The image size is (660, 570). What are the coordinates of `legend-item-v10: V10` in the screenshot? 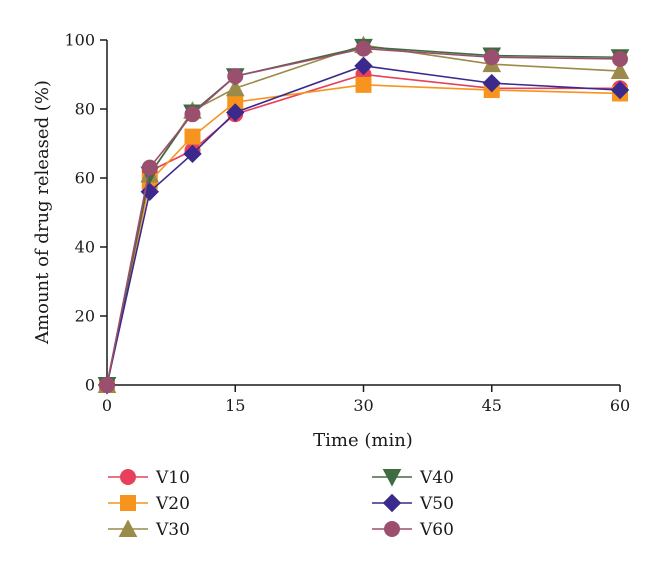 It's located at (149, 478).